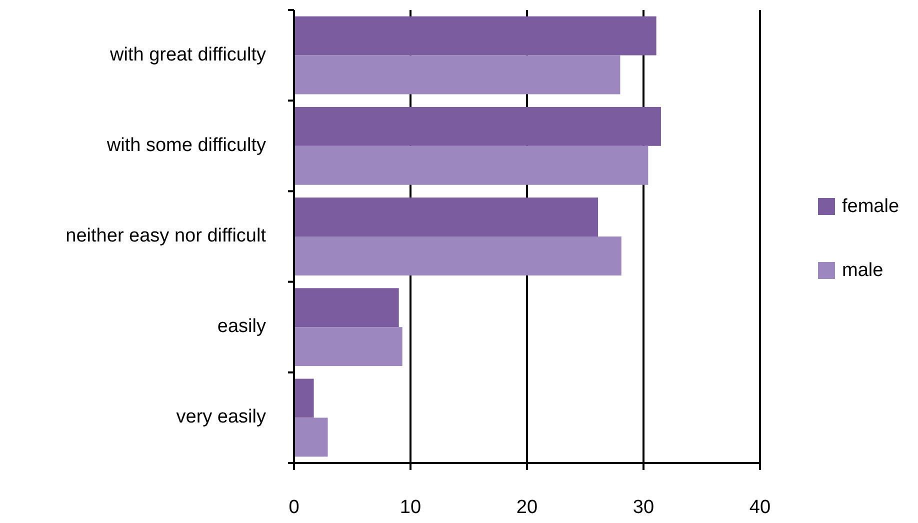 The width and height of the screenshot is (918, 523). What do you see at coordinates (187, 55) in the screenshot?
I see `y-tick-label: with great difficulty` at bounding box center [187, 55].